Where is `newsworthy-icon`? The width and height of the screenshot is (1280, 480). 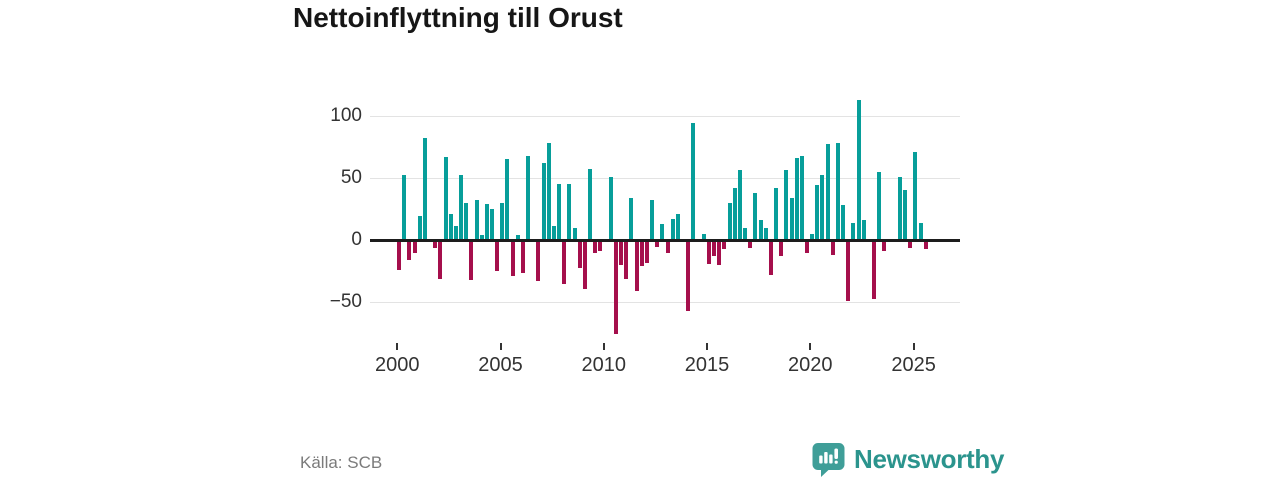
newsworthy-icon is located at coordinates (828, 459).